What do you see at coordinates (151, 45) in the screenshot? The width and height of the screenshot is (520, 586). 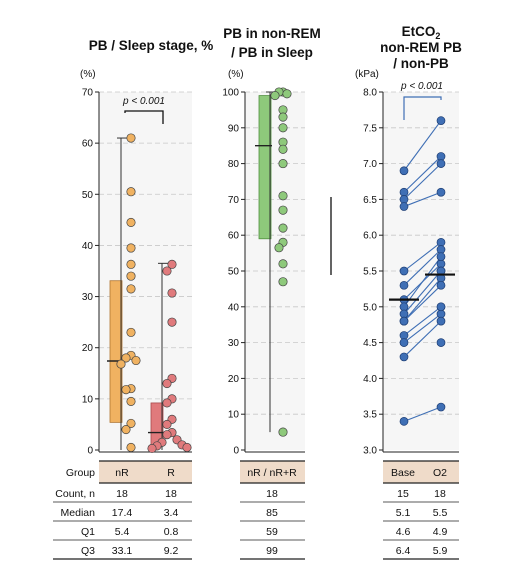 I see `panel1-title: PB / Sleep stage, %` at bounding box center [151, 45].